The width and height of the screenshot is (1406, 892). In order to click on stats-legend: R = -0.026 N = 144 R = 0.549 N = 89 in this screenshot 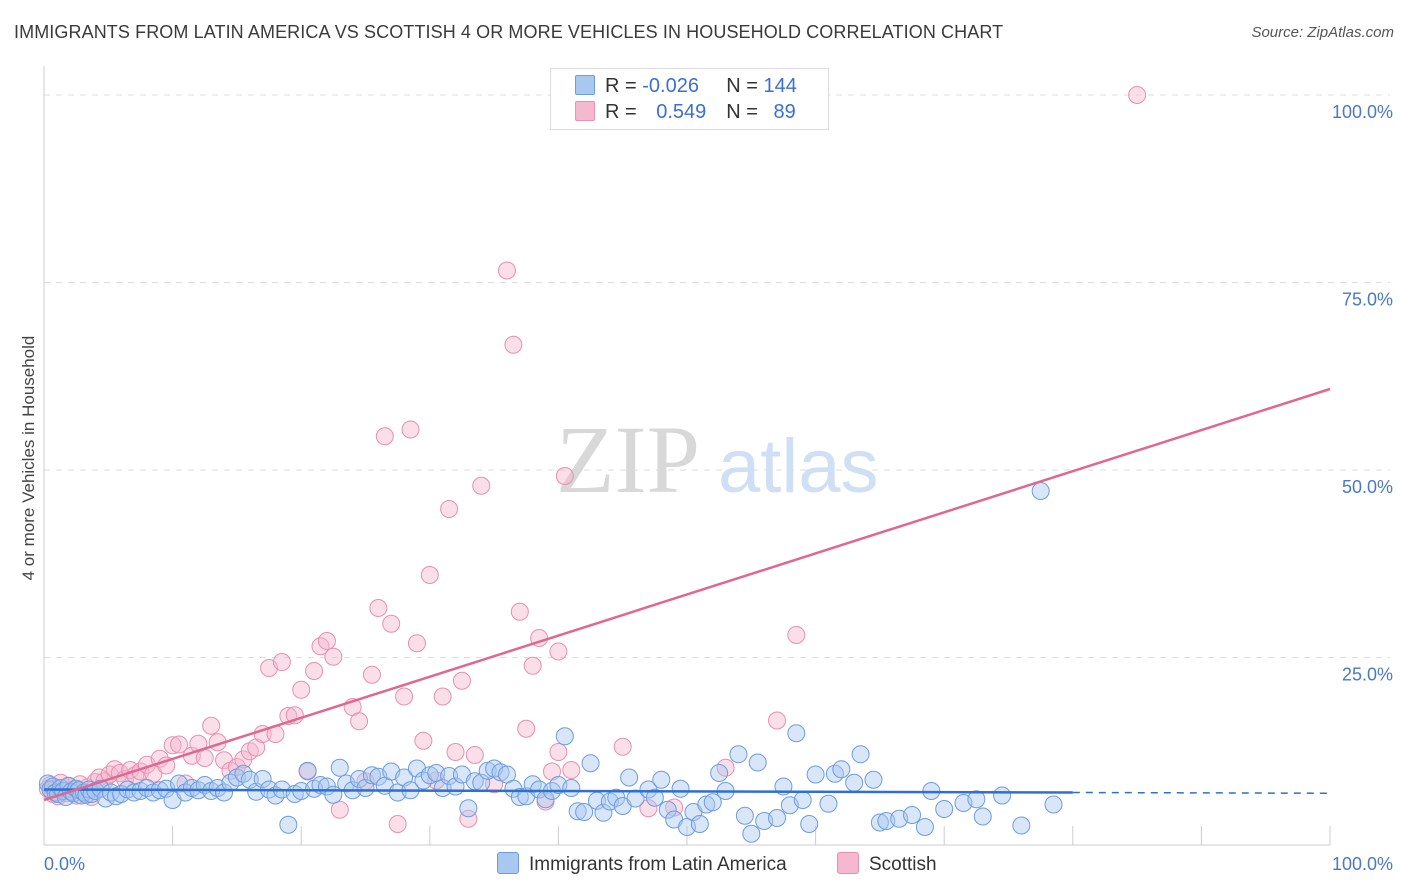, I will do `click(689, 99)`.